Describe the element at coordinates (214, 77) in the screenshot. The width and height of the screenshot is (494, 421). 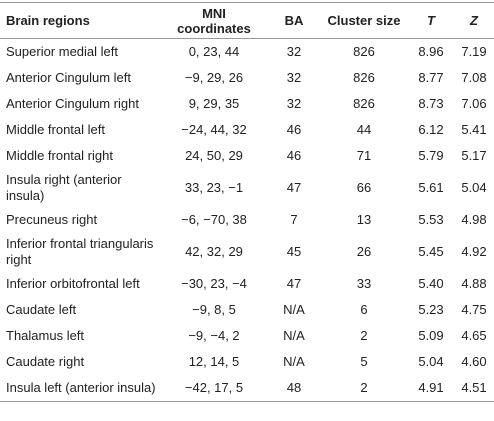
I see `table-cell: −9, 29, 26` at that location.